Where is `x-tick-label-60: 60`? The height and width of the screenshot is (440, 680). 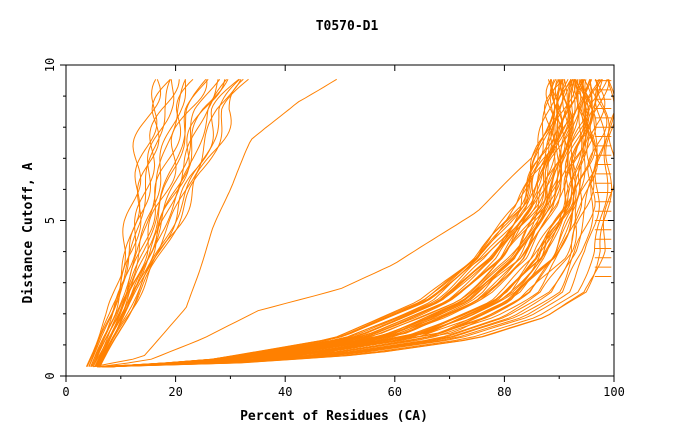
x-tick-label-60: 60 is located at coordinates (395, 392).